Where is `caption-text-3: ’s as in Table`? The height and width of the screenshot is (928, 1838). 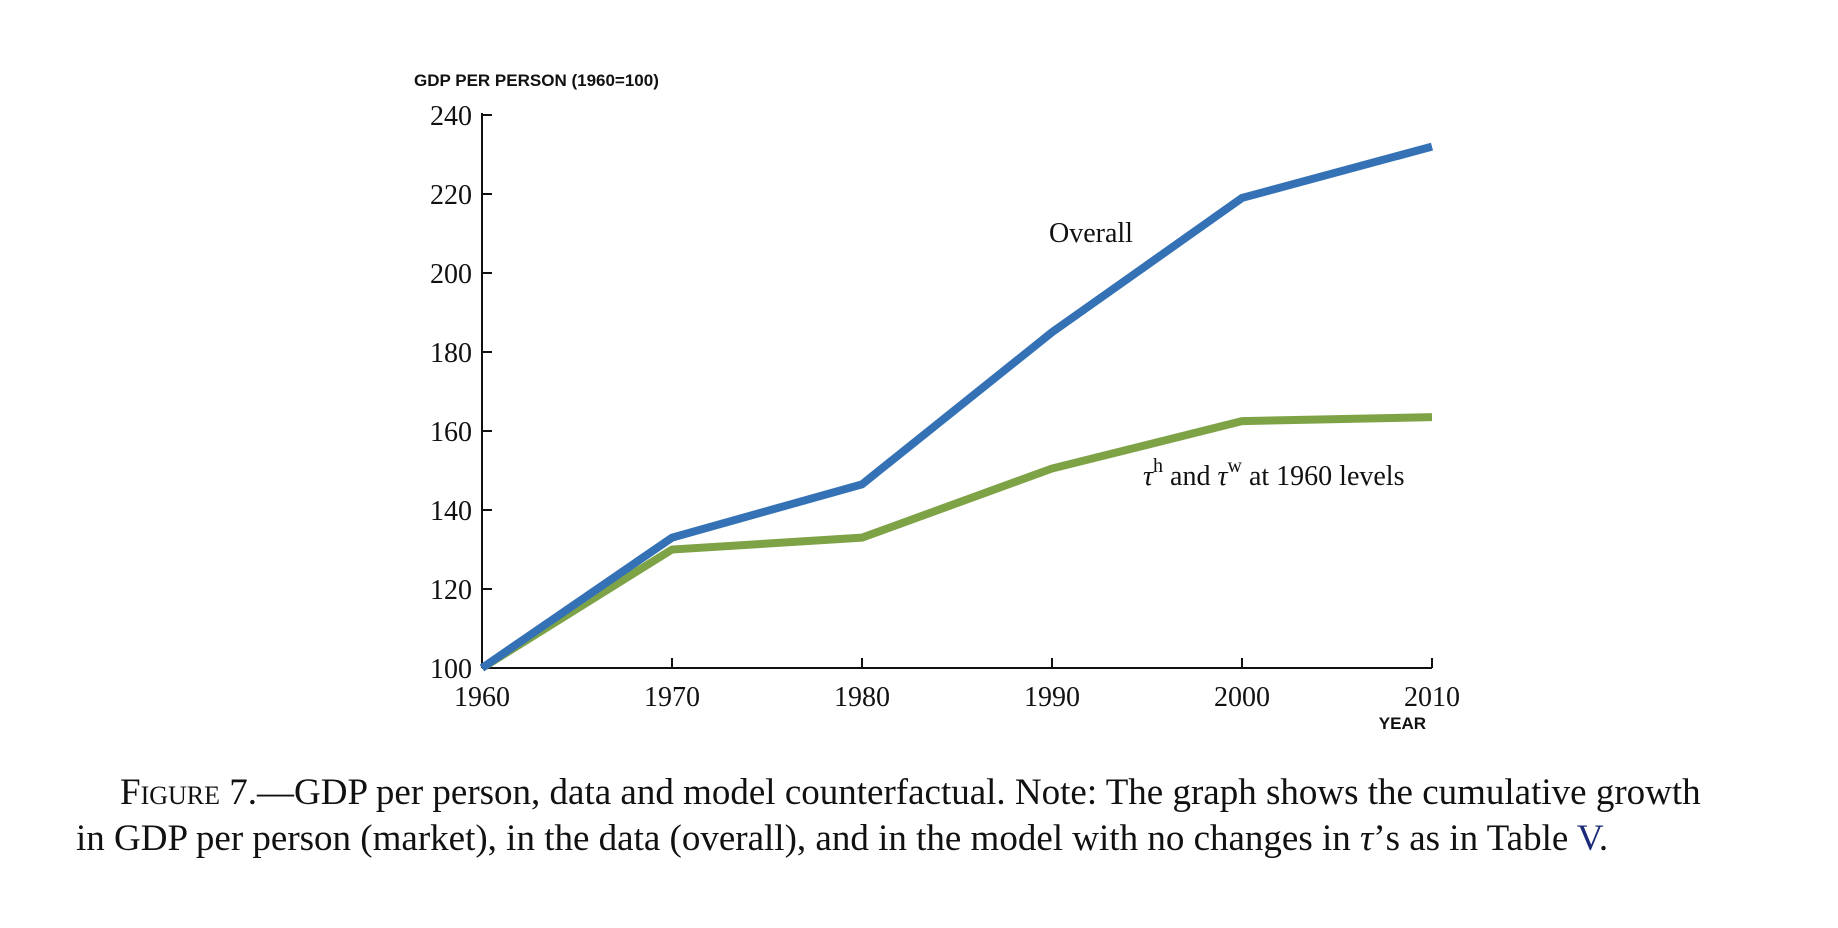 caption-text-3: ’s as in Table is located at coordinates (1475, 838).